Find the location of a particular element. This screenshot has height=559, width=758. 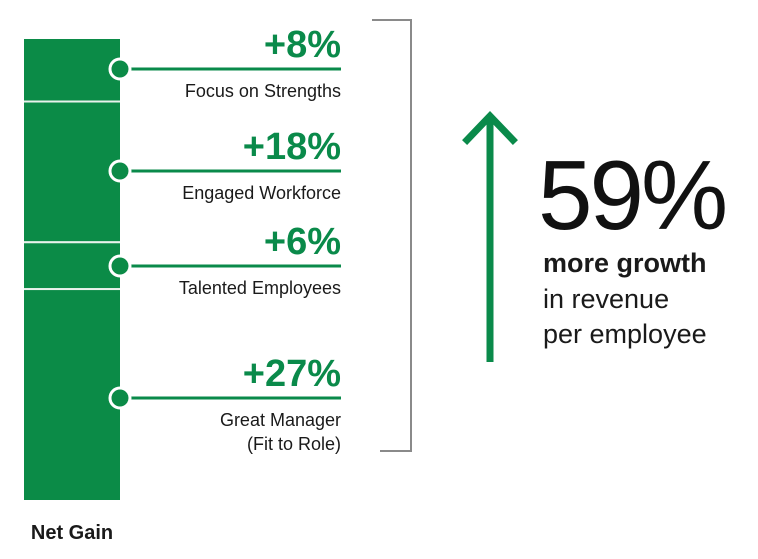

segment-value-label: +18% is located at coordinates (292, 147).